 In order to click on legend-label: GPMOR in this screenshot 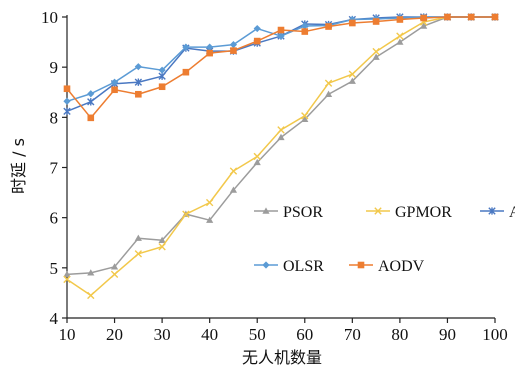, I will do `click(423, 212)`.